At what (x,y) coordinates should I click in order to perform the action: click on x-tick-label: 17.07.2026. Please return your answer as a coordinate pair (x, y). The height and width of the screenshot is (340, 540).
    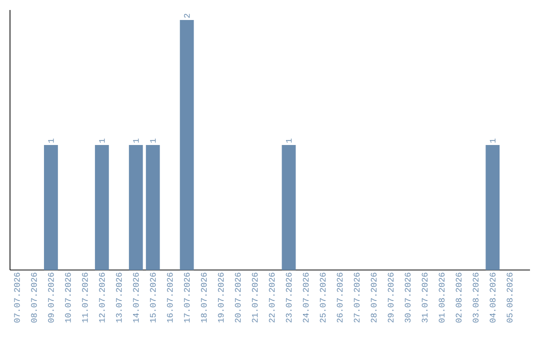
    Looking at the image, I should click on (187, 297).